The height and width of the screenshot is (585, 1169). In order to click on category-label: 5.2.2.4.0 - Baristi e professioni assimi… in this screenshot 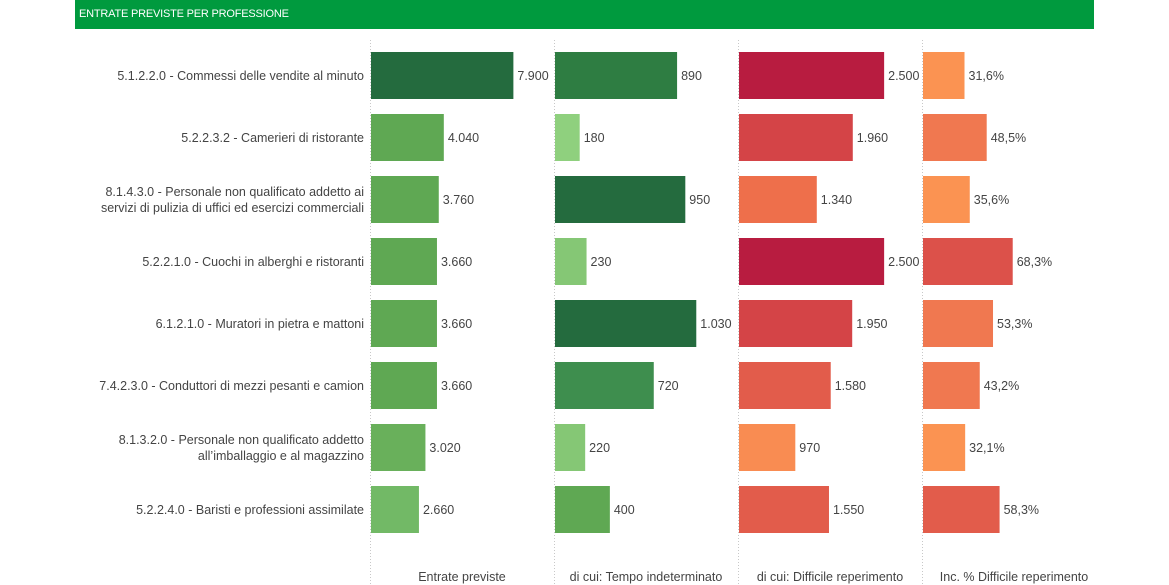, I will do `click(250, 510)`.